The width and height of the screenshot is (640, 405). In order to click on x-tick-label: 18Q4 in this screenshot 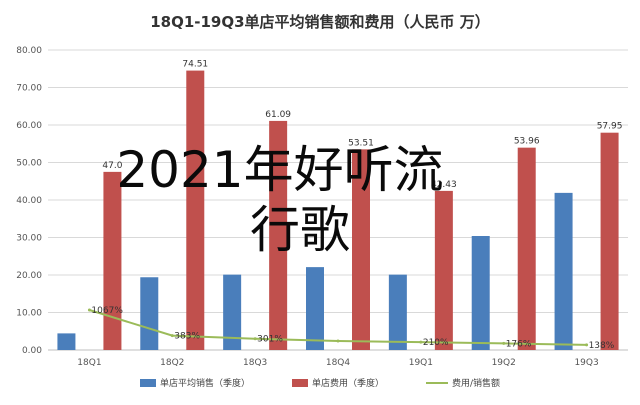, I will do `click(338, 363)`.